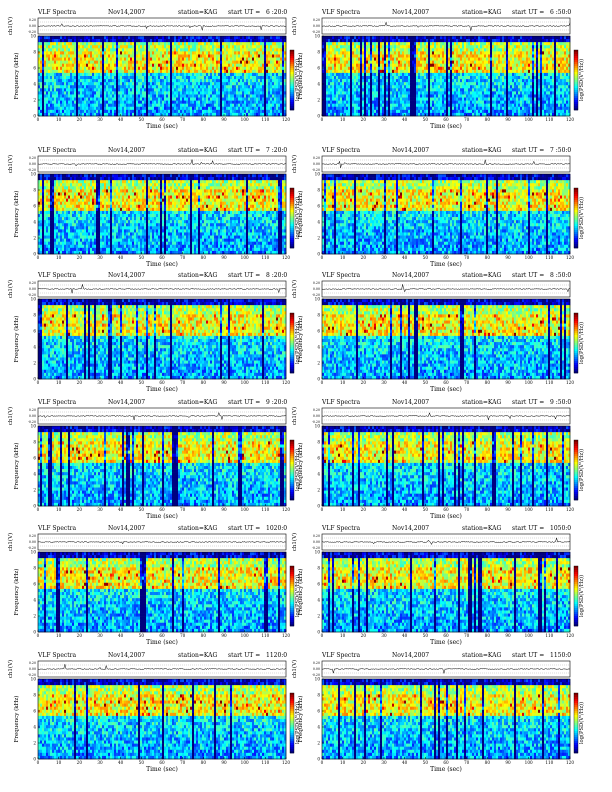 The image size is (612, 792). I want to click on y-tick-label: 10, so click(318, 426).